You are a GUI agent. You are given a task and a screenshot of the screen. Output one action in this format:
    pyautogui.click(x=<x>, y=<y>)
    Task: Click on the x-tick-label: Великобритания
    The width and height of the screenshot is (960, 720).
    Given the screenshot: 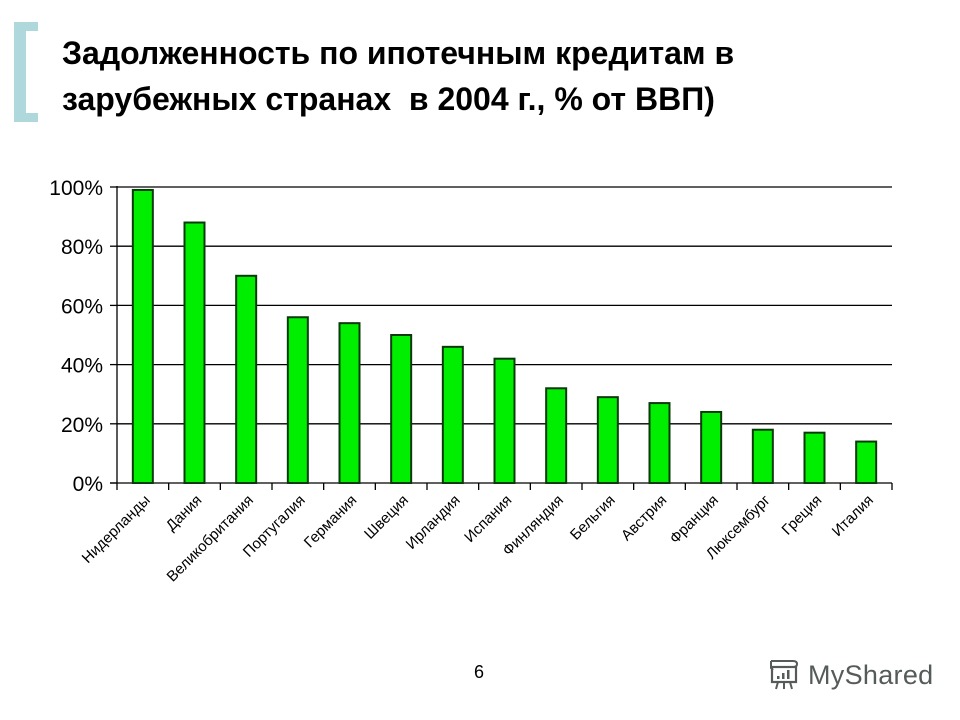 What is the action you would take?
    pyautogui.click(x=210, y=538)
    